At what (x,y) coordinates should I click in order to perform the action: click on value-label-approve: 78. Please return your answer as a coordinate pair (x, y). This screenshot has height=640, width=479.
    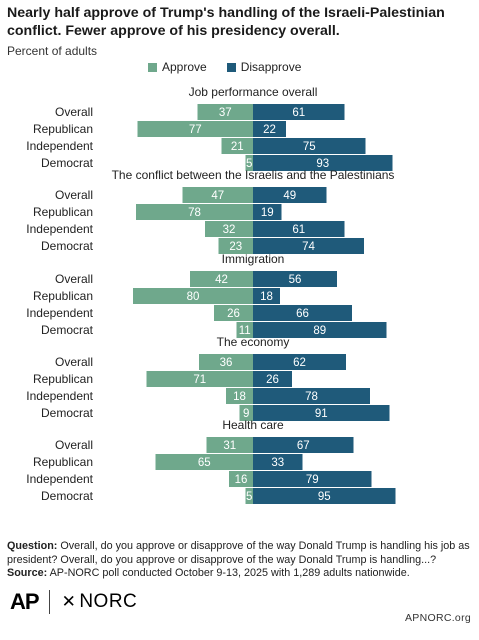
    Looking at the image, I should click on (194, 213).